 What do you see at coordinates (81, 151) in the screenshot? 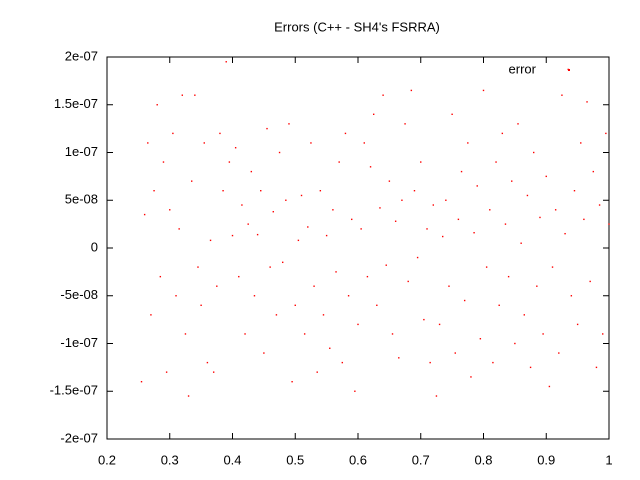
I see `y-tick-label: 1e-07` at bounding box center [81, 151].